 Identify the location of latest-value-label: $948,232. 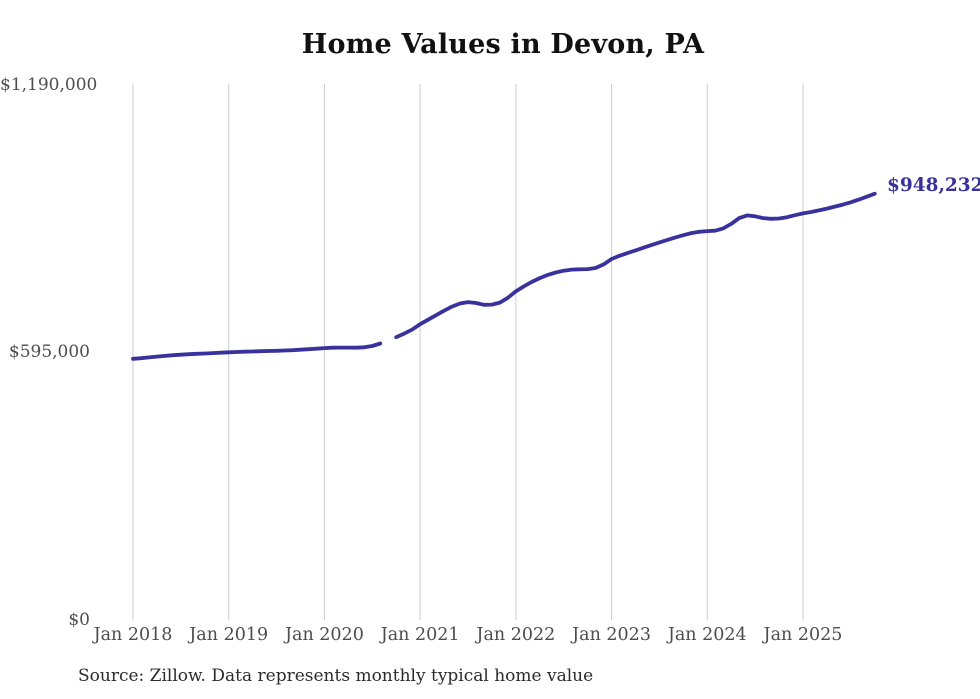
(933, 185).